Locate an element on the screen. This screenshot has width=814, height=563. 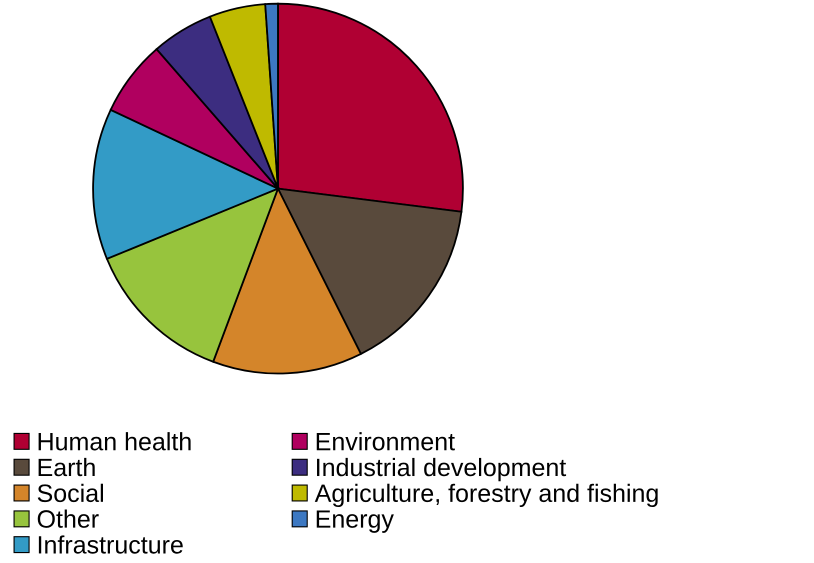
legend-label: Other is located at coordinates (68, 519).